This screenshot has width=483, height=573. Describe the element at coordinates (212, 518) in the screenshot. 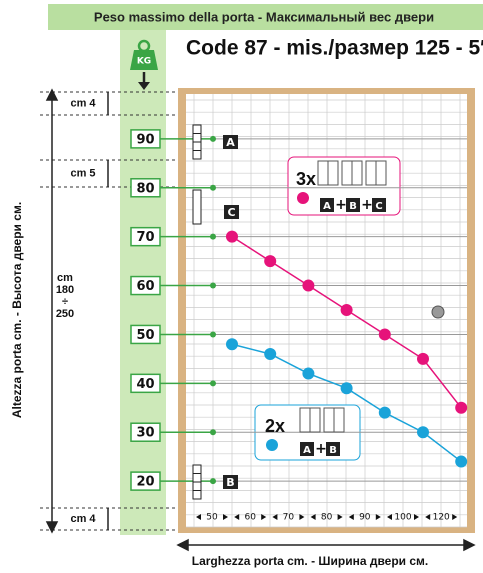

I see `x-tick-label: 50` at that location.